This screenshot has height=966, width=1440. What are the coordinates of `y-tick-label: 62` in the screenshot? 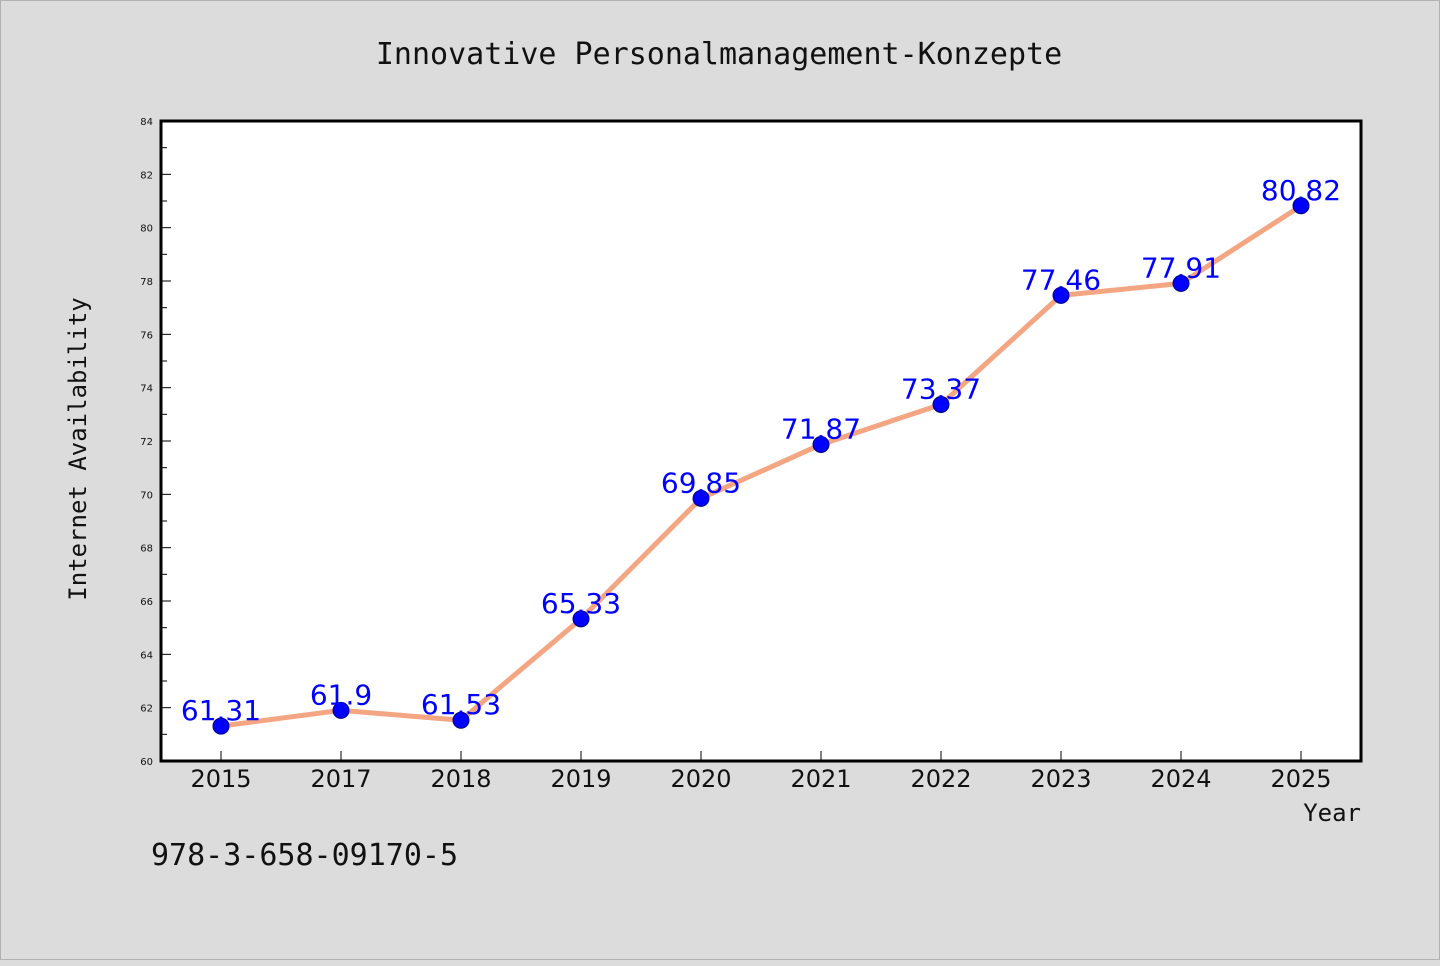 It's located at (146, 709).